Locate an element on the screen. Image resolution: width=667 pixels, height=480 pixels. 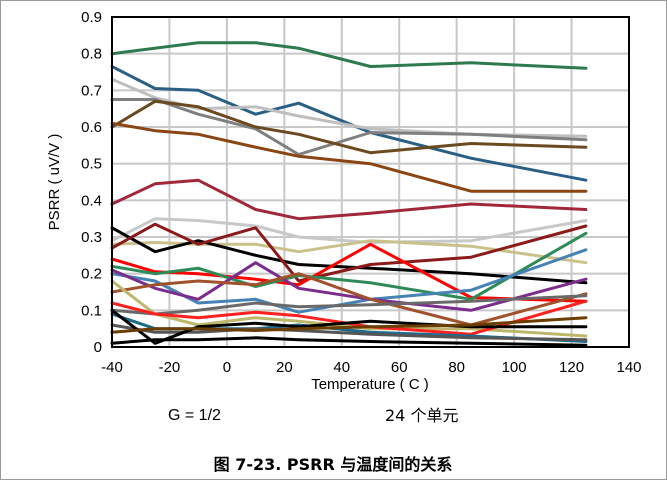
figure-caption: 图 7-23. PSRR 与温度间的关系 is located at coordinates (333, 464).